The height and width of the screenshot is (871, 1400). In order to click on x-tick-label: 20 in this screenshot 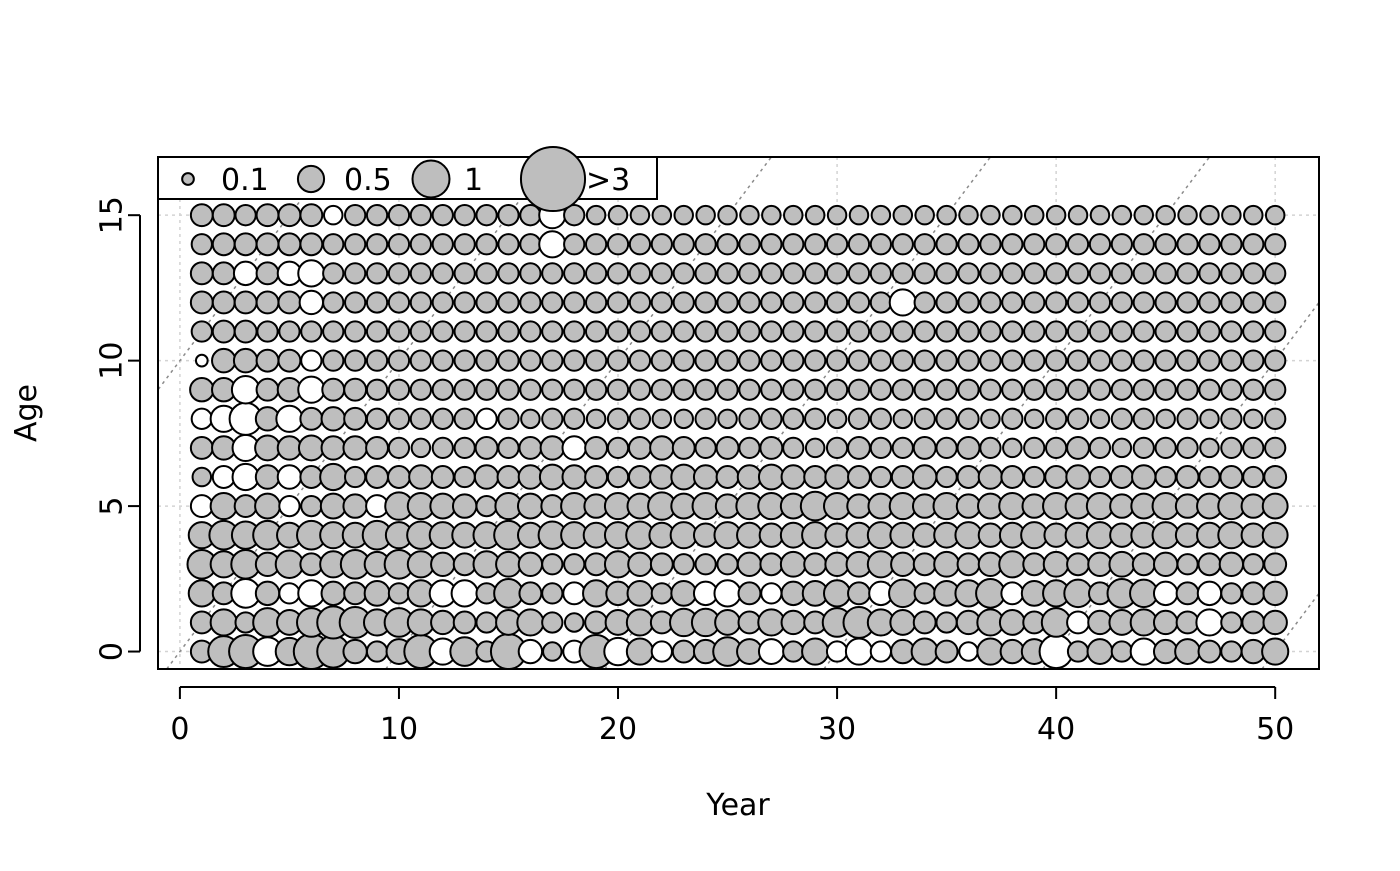, I will do `click(618, 729)`.